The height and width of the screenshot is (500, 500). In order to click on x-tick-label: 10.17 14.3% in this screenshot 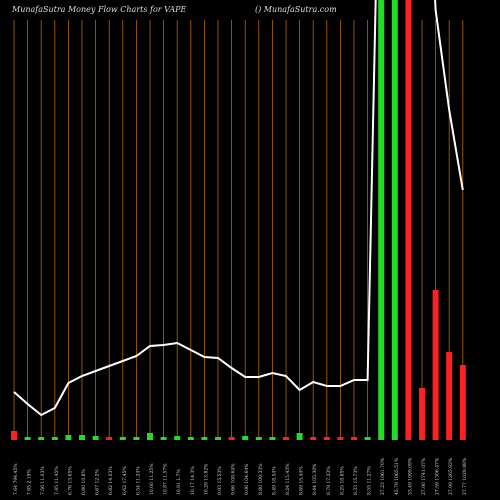, I will do `click(193, 480)`.